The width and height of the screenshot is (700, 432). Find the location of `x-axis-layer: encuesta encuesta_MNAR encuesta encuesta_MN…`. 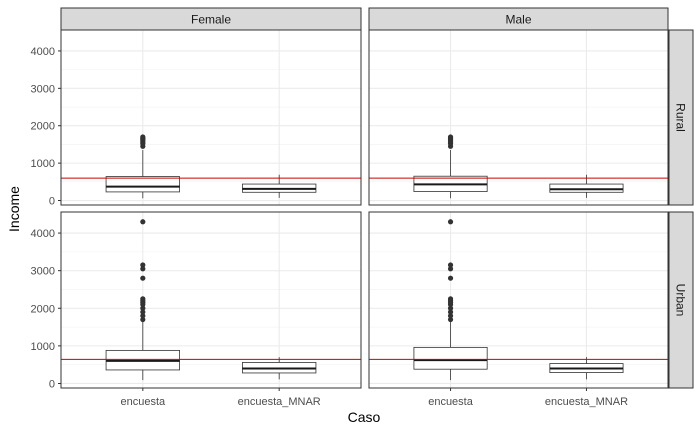

x-axis-layer: encuesta encuesta_MNAR encuesta encuesta_MN… is located at coordinates (374, 398).